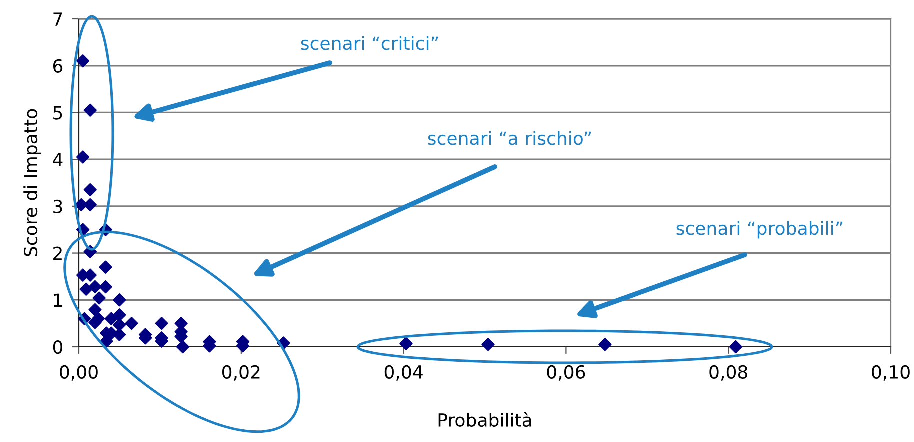 The height and width of the screenshot is (442, 914). What do you see at coordinates (58, 159) in the screenshot?
I see `y-tick-label: 4` at bounding box center [58, 159].